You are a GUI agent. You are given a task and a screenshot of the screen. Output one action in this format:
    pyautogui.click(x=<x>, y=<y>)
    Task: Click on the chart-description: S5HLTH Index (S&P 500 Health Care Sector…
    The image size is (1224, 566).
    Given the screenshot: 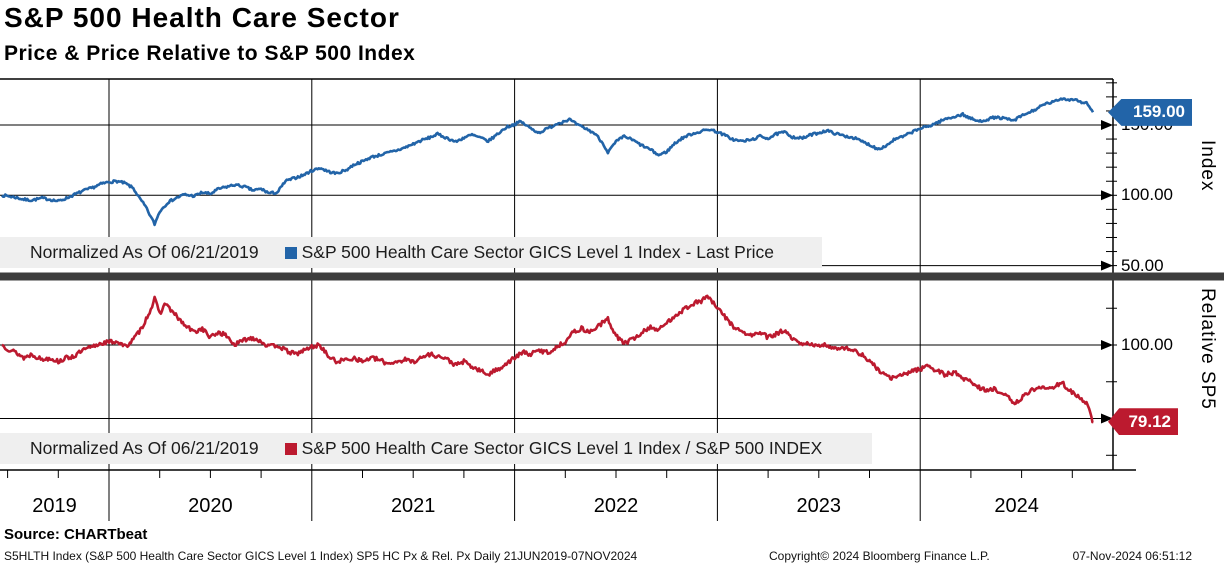 What is the action you would take?
    pyautogui.click(x=321, y=556)
    